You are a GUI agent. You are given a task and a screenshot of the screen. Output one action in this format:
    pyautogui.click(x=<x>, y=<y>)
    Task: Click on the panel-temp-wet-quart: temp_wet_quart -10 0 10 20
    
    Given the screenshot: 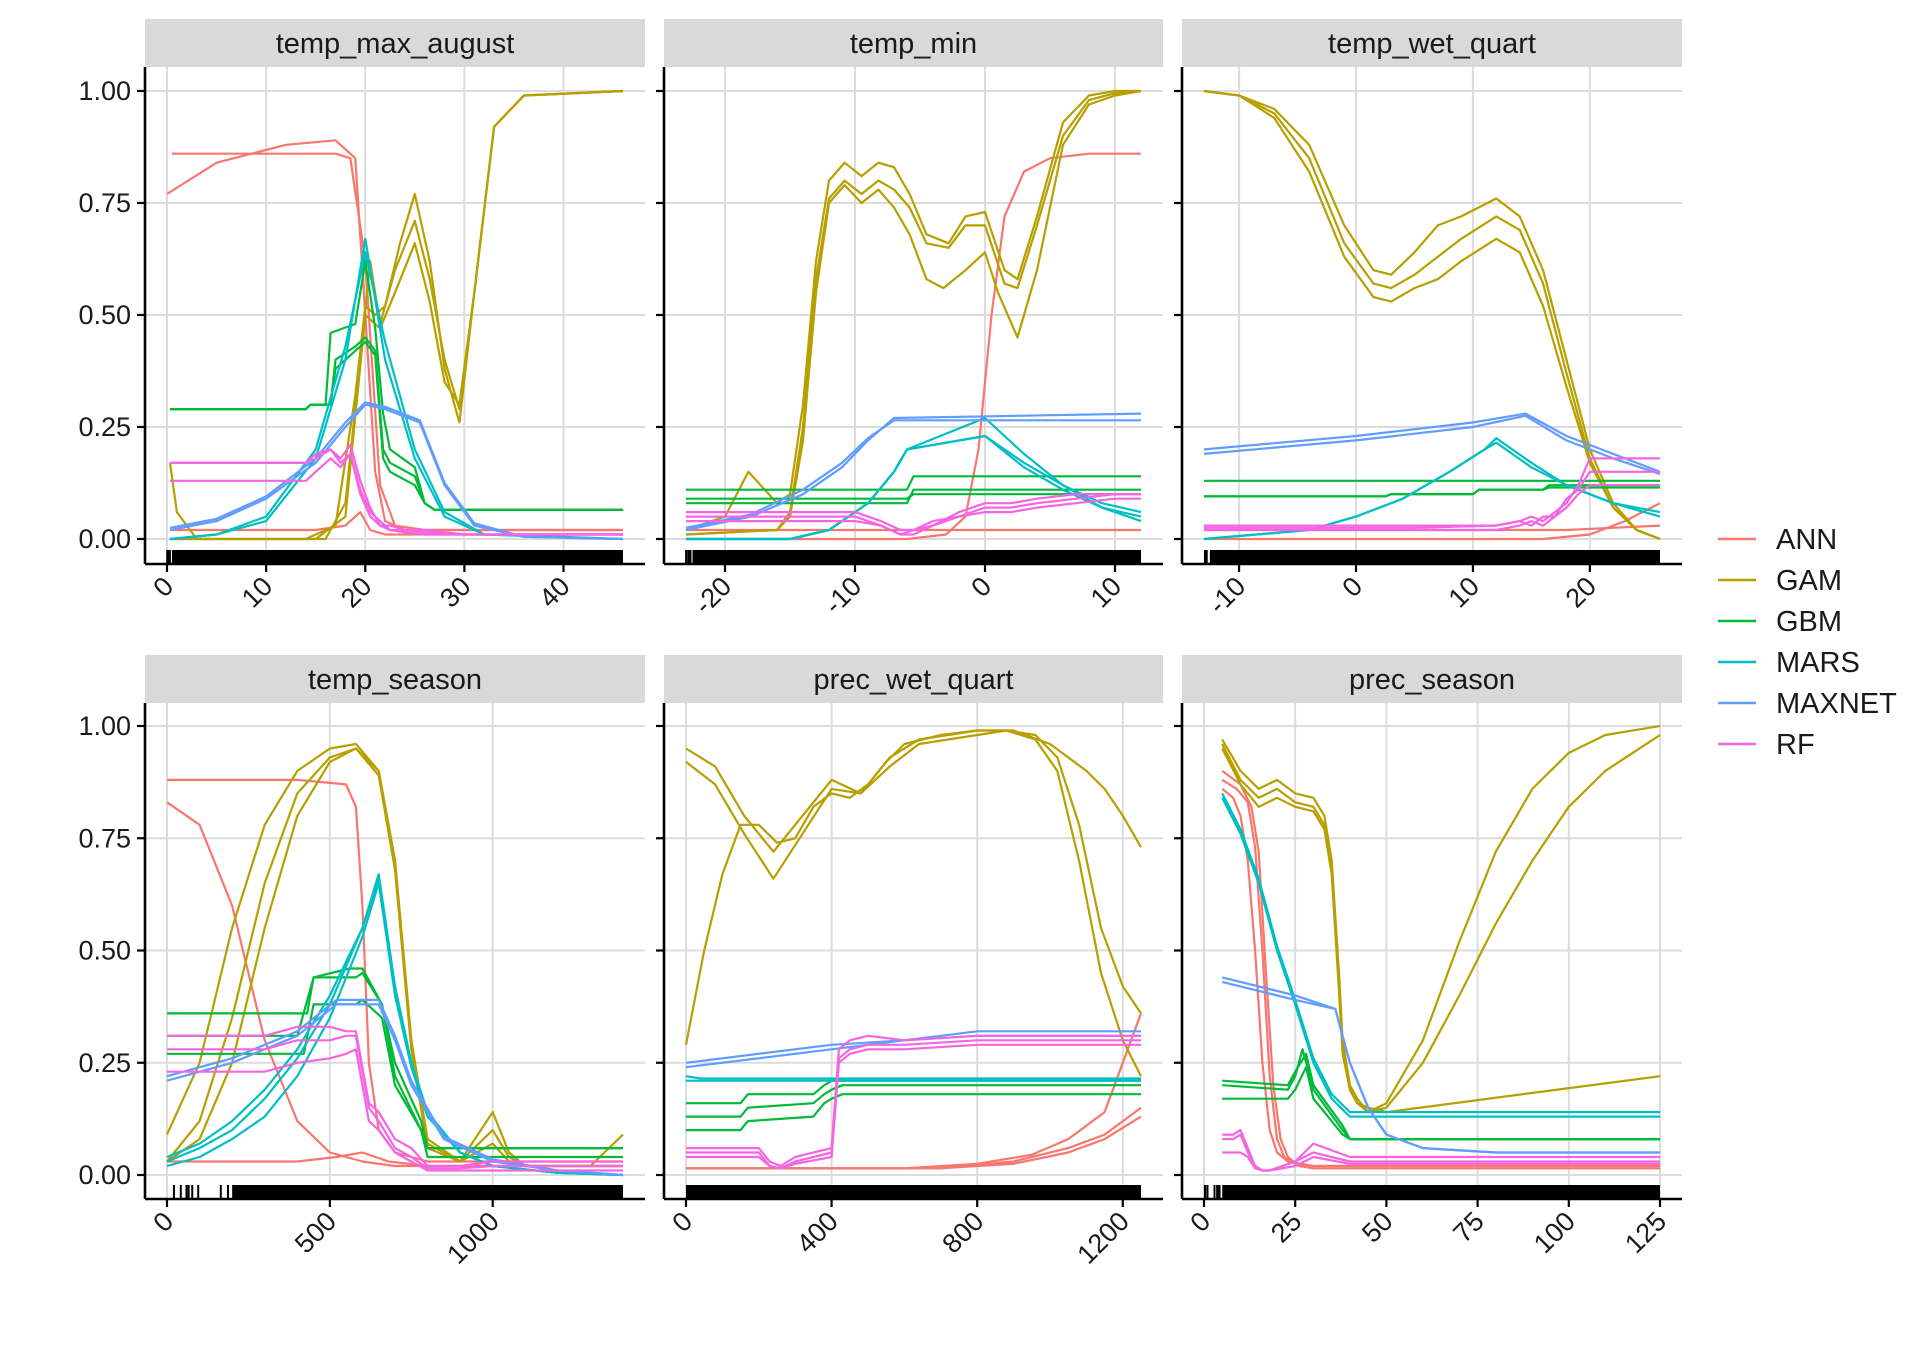 What is the action you would take?
    pyautogui.click(x=1428, y=319)
    